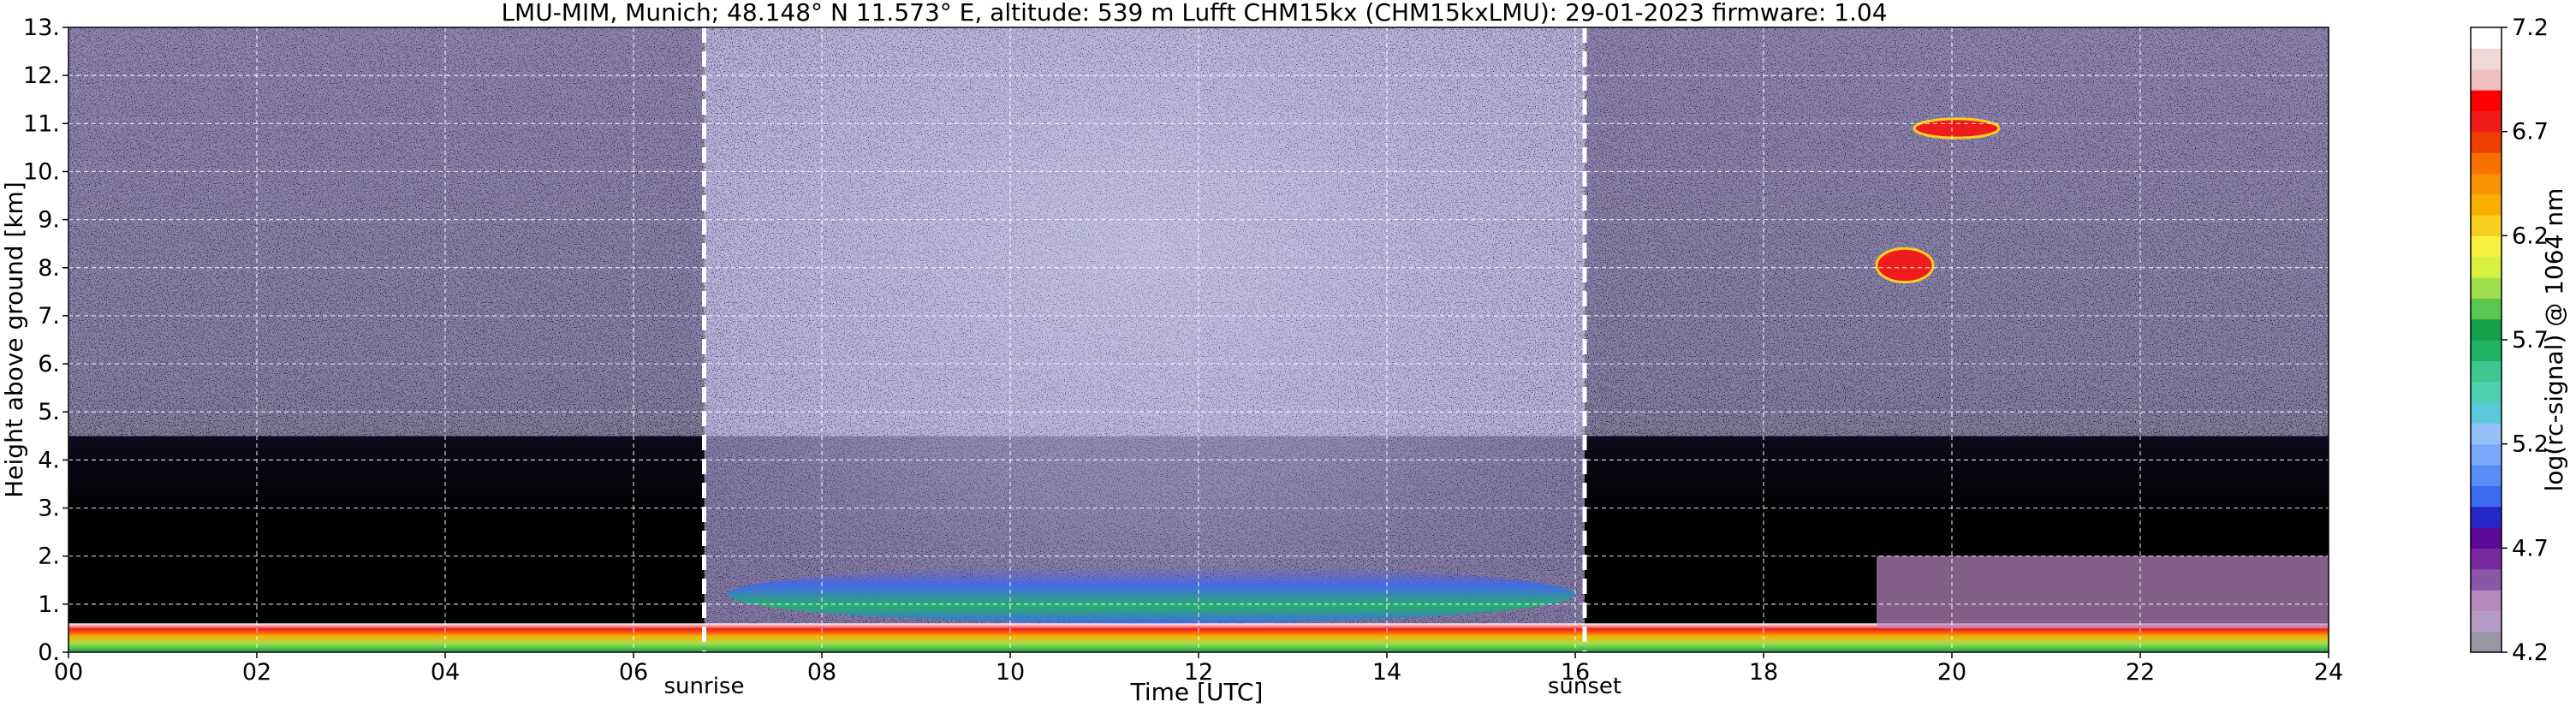 The height and width of the screenshot is (707, 2576). Describe the element at coordinates (2328, 672) in the screenshot. I see `x-tick-label: 24` at that location.